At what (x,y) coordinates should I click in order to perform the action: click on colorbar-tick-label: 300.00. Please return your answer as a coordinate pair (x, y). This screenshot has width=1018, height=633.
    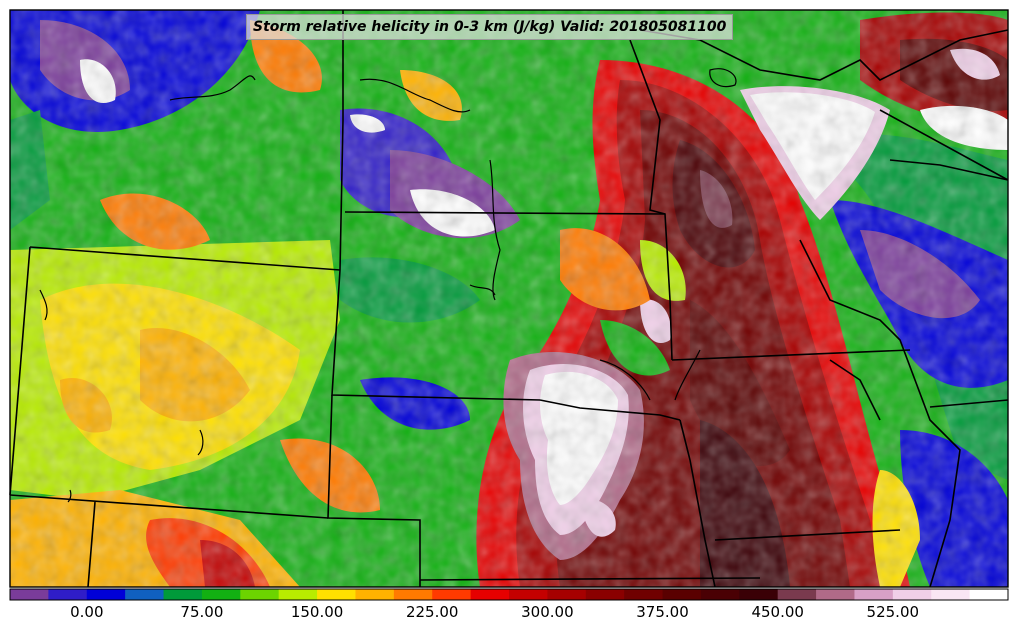
    Looking at the image, I should click on (547, 612).